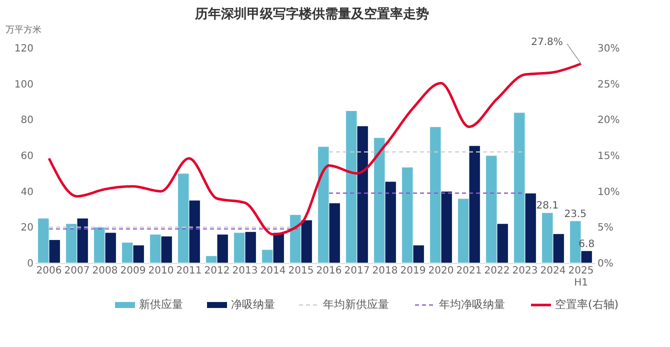 Image resolution: width=670 pixels, height=347 pixels. Describe the element at coordinates (606, 264) in the screenshot. I see `y2-tick-label: 0%` at that location.